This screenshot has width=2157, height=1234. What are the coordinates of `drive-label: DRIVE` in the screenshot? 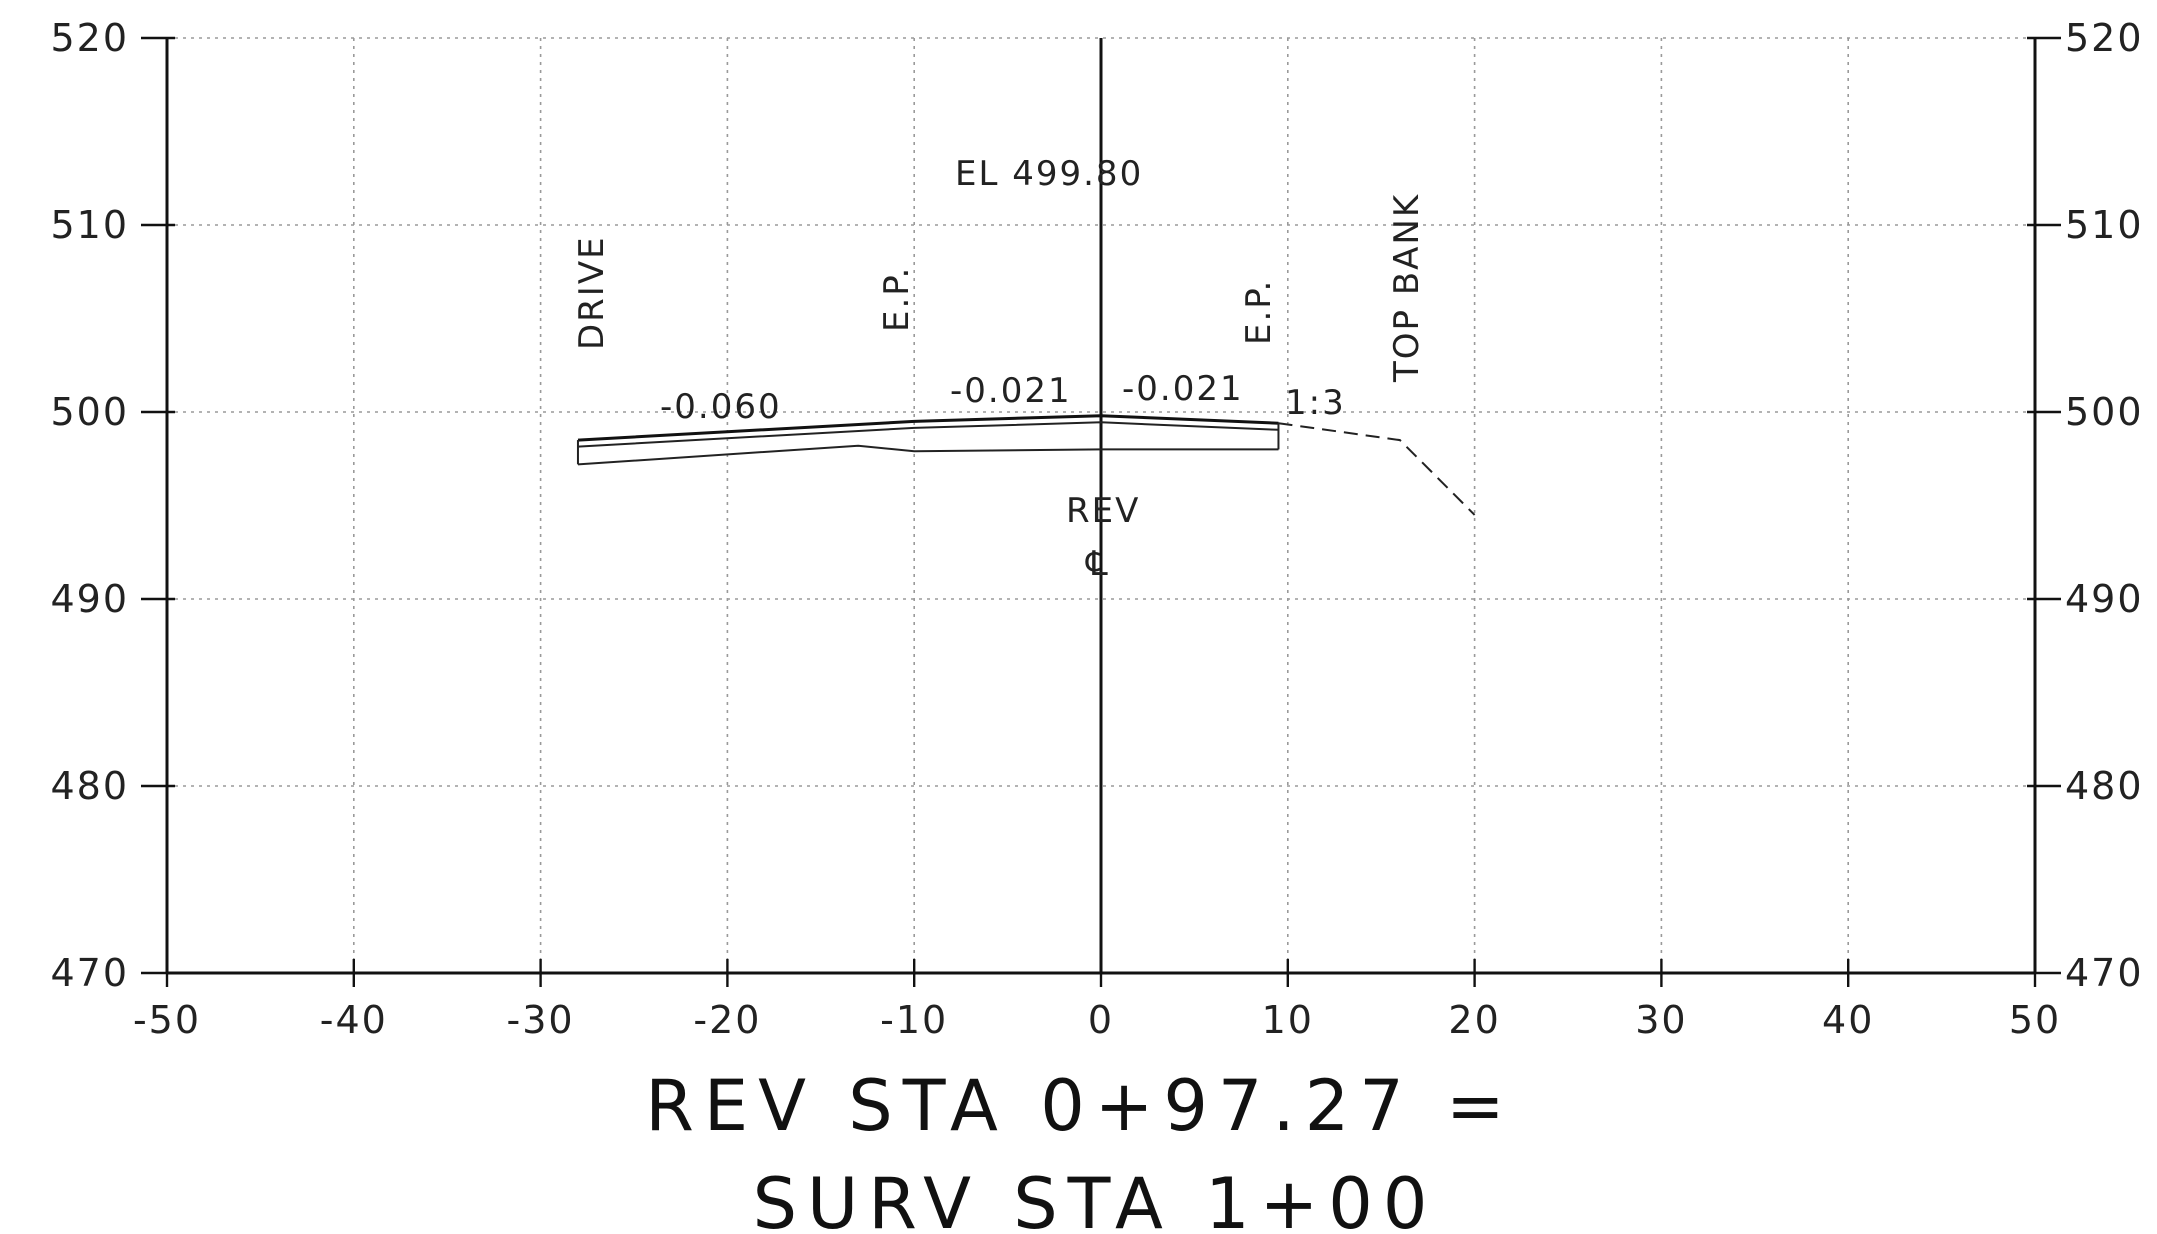 It's located at (592, 292).